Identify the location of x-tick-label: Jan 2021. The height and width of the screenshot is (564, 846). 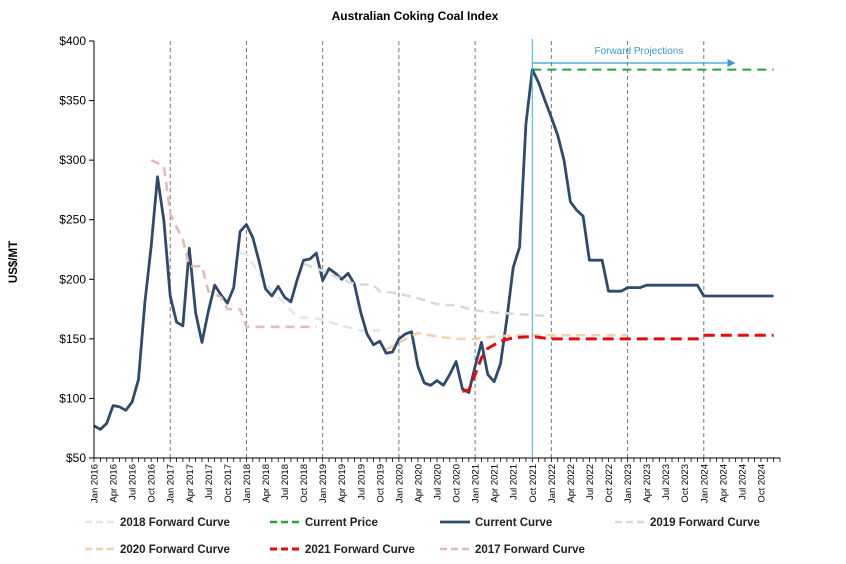
(476, 483).